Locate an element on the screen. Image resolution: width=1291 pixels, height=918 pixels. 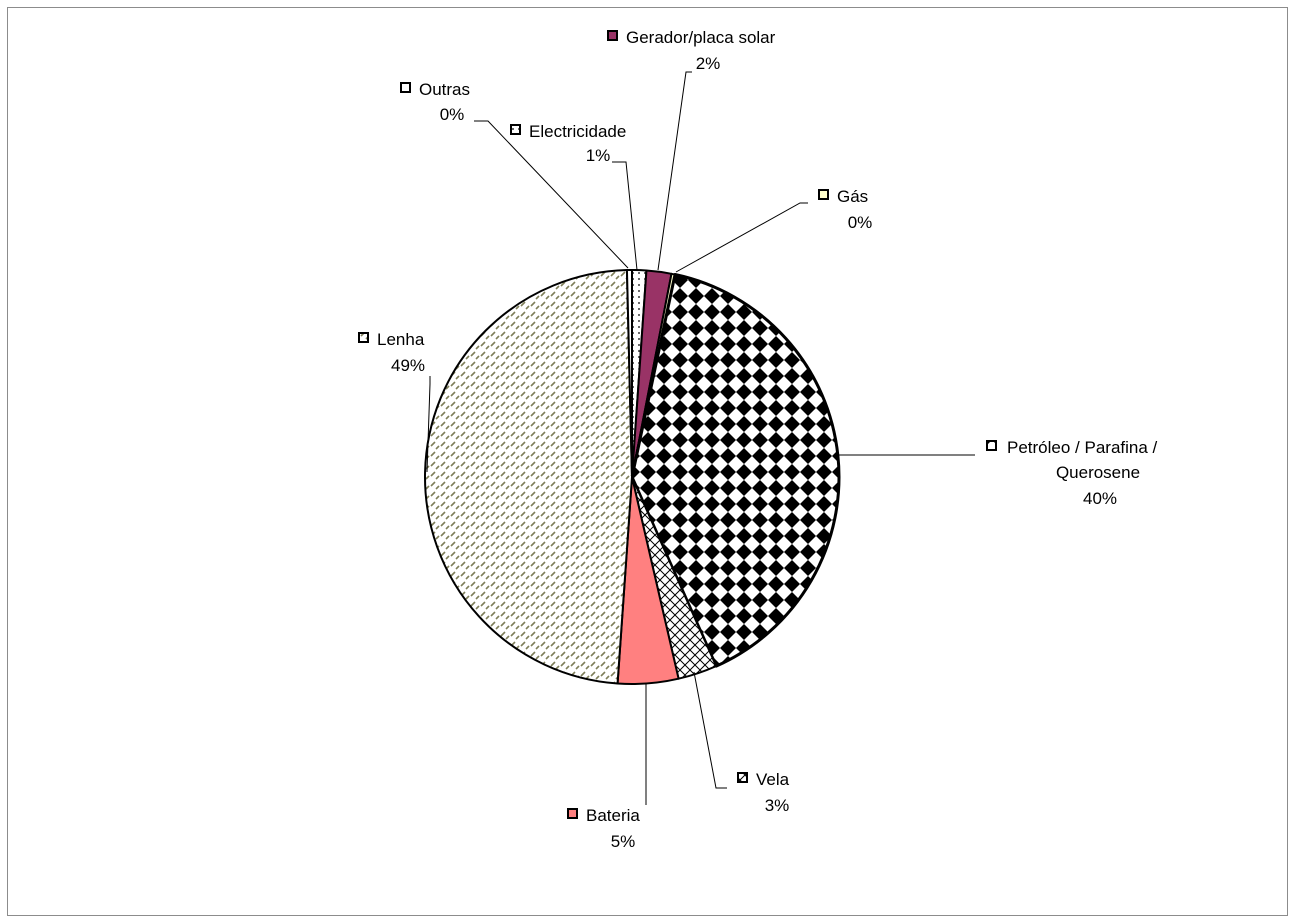
legend-key-lenha is located at coordinates (363, 337).